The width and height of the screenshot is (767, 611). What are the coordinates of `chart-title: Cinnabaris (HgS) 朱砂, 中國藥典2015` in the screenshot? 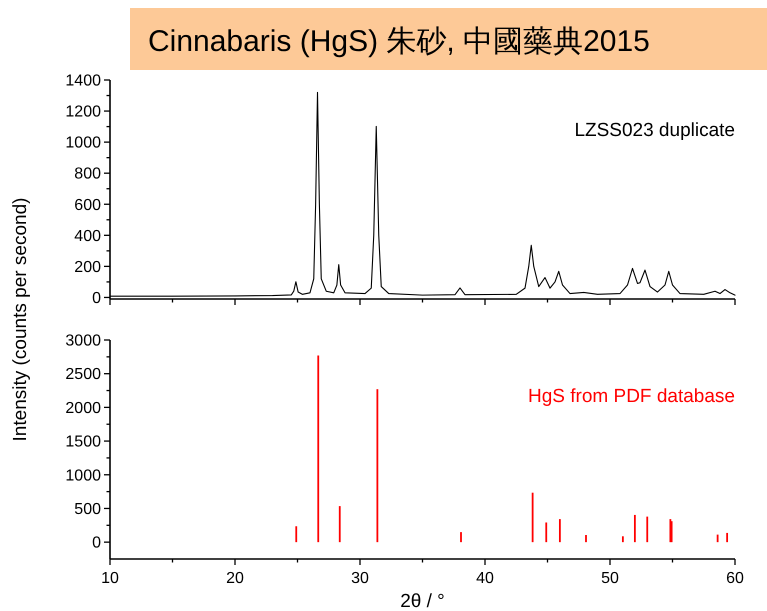 It's located at (399, 41).